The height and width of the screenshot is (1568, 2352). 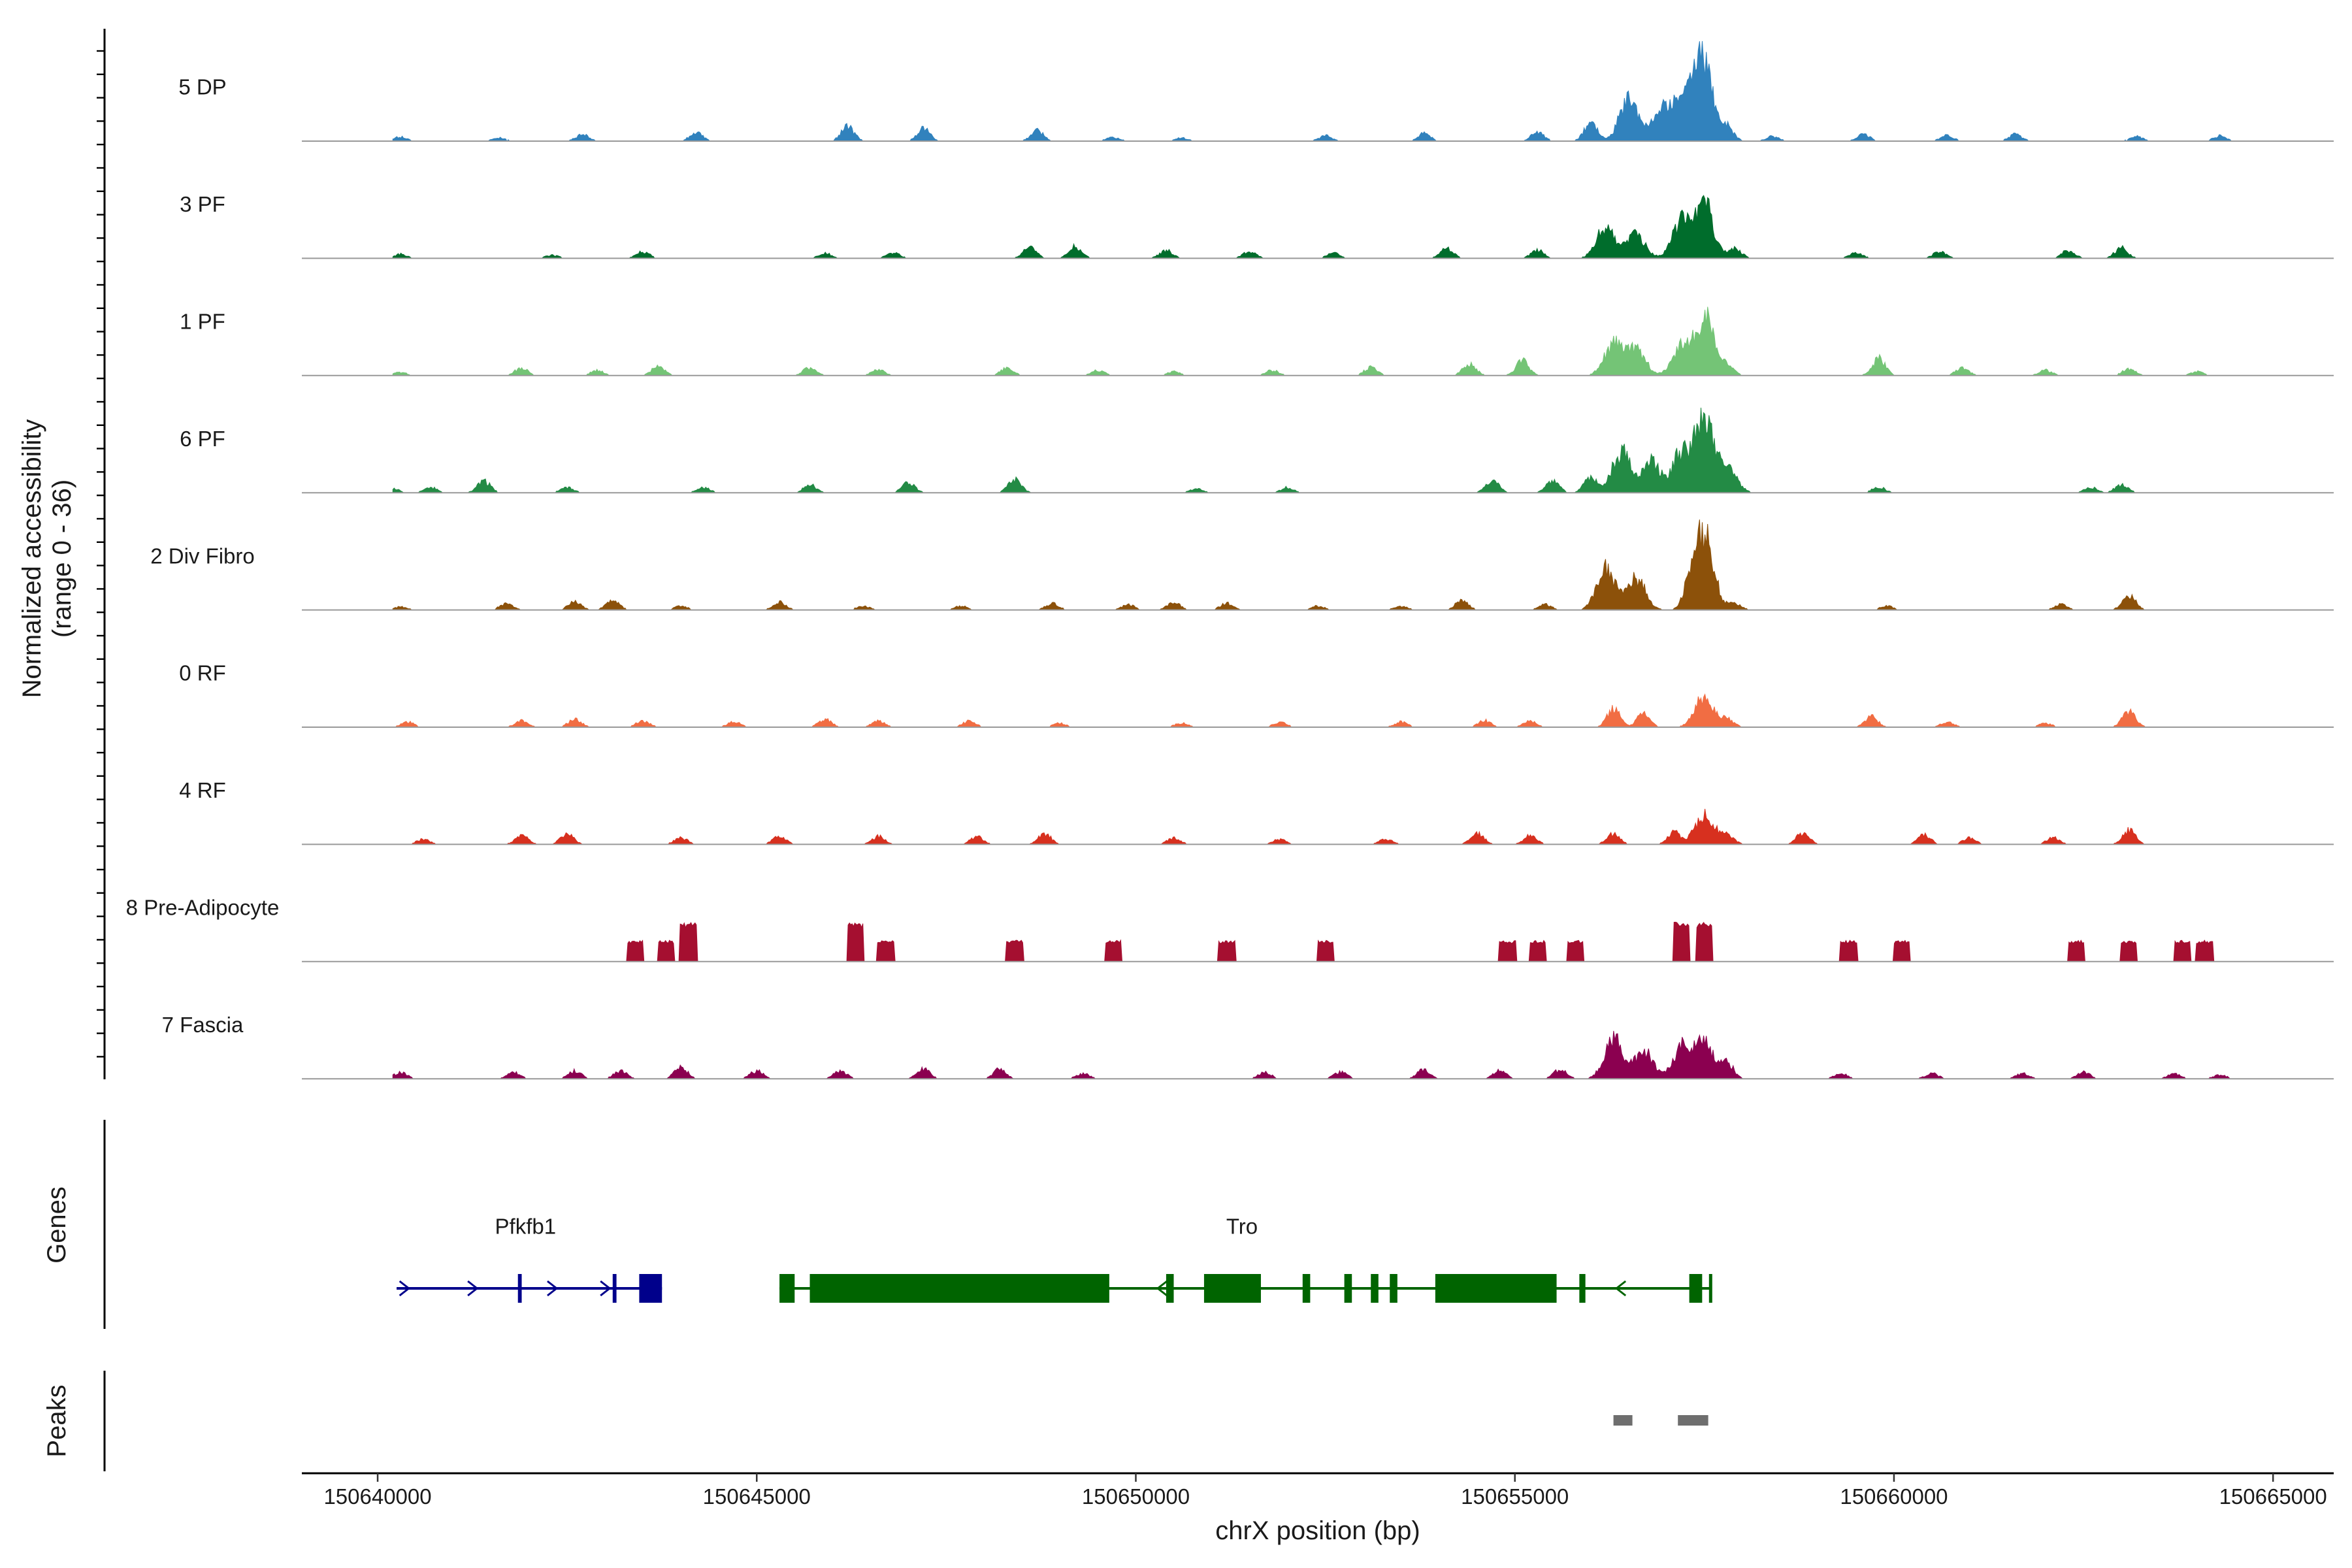 What do you see at coordinates (1894, 1496) in the screenshot?
I see `x-tick-label: 150660000` at bounding box center [1894, 1496].